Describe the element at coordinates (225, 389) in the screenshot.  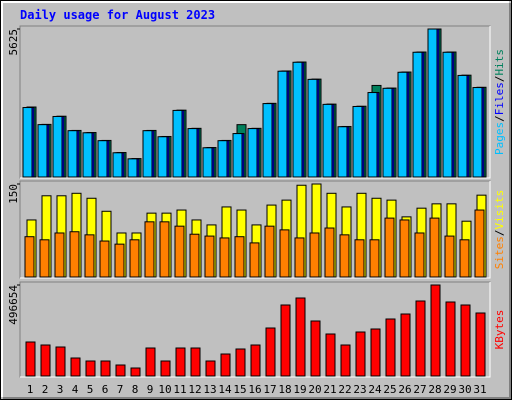
I see `x-tick-label: 14` at that location.